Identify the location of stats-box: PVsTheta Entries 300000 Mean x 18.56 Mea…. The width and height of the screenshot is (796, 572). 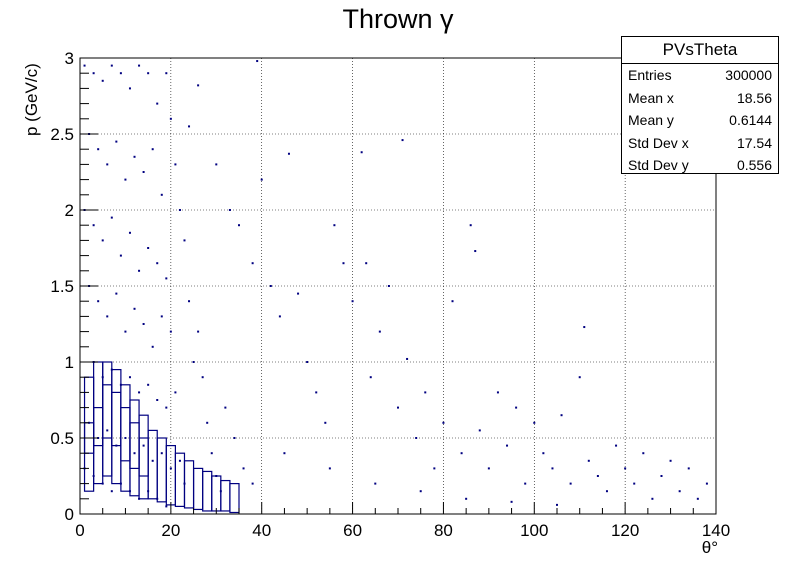
(700, 105).